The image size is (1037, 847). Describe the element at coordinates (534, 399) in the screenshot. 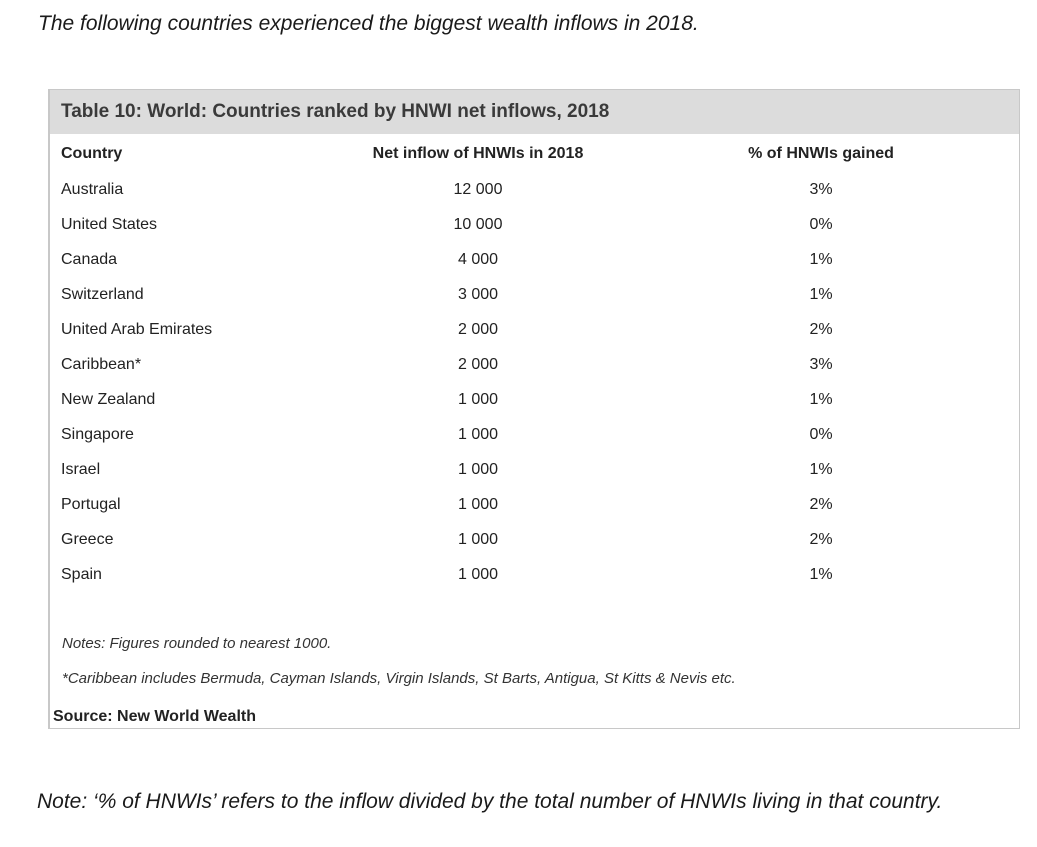

I see `table-row: New Zealand 1 000 1%` at that location.